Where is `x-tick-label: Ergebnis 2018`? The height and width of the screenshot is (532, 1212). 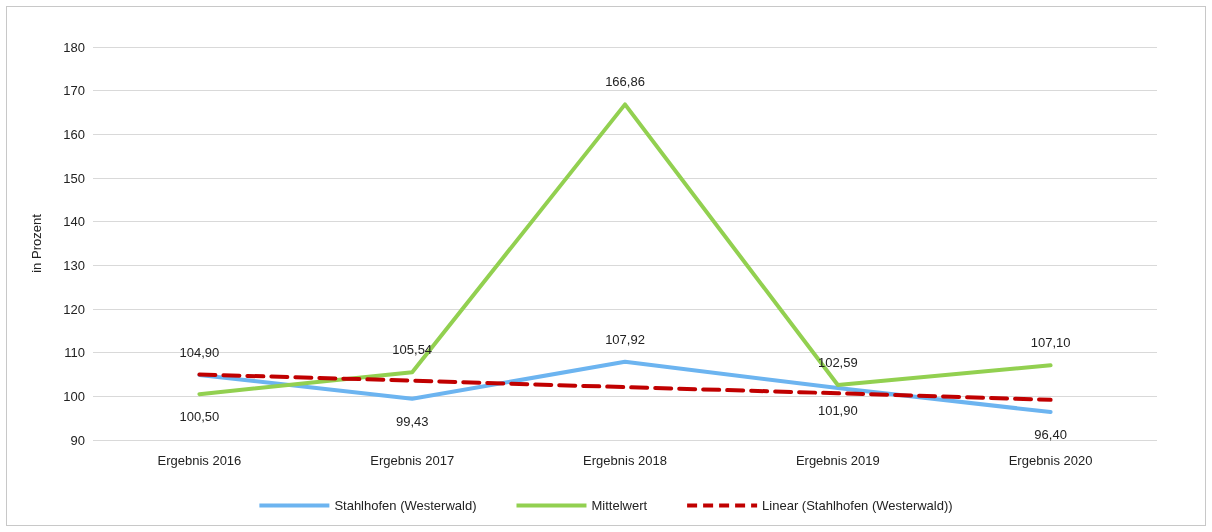 x-tick-label: Ergebnis 2018 is located at coordinates (625, 460).